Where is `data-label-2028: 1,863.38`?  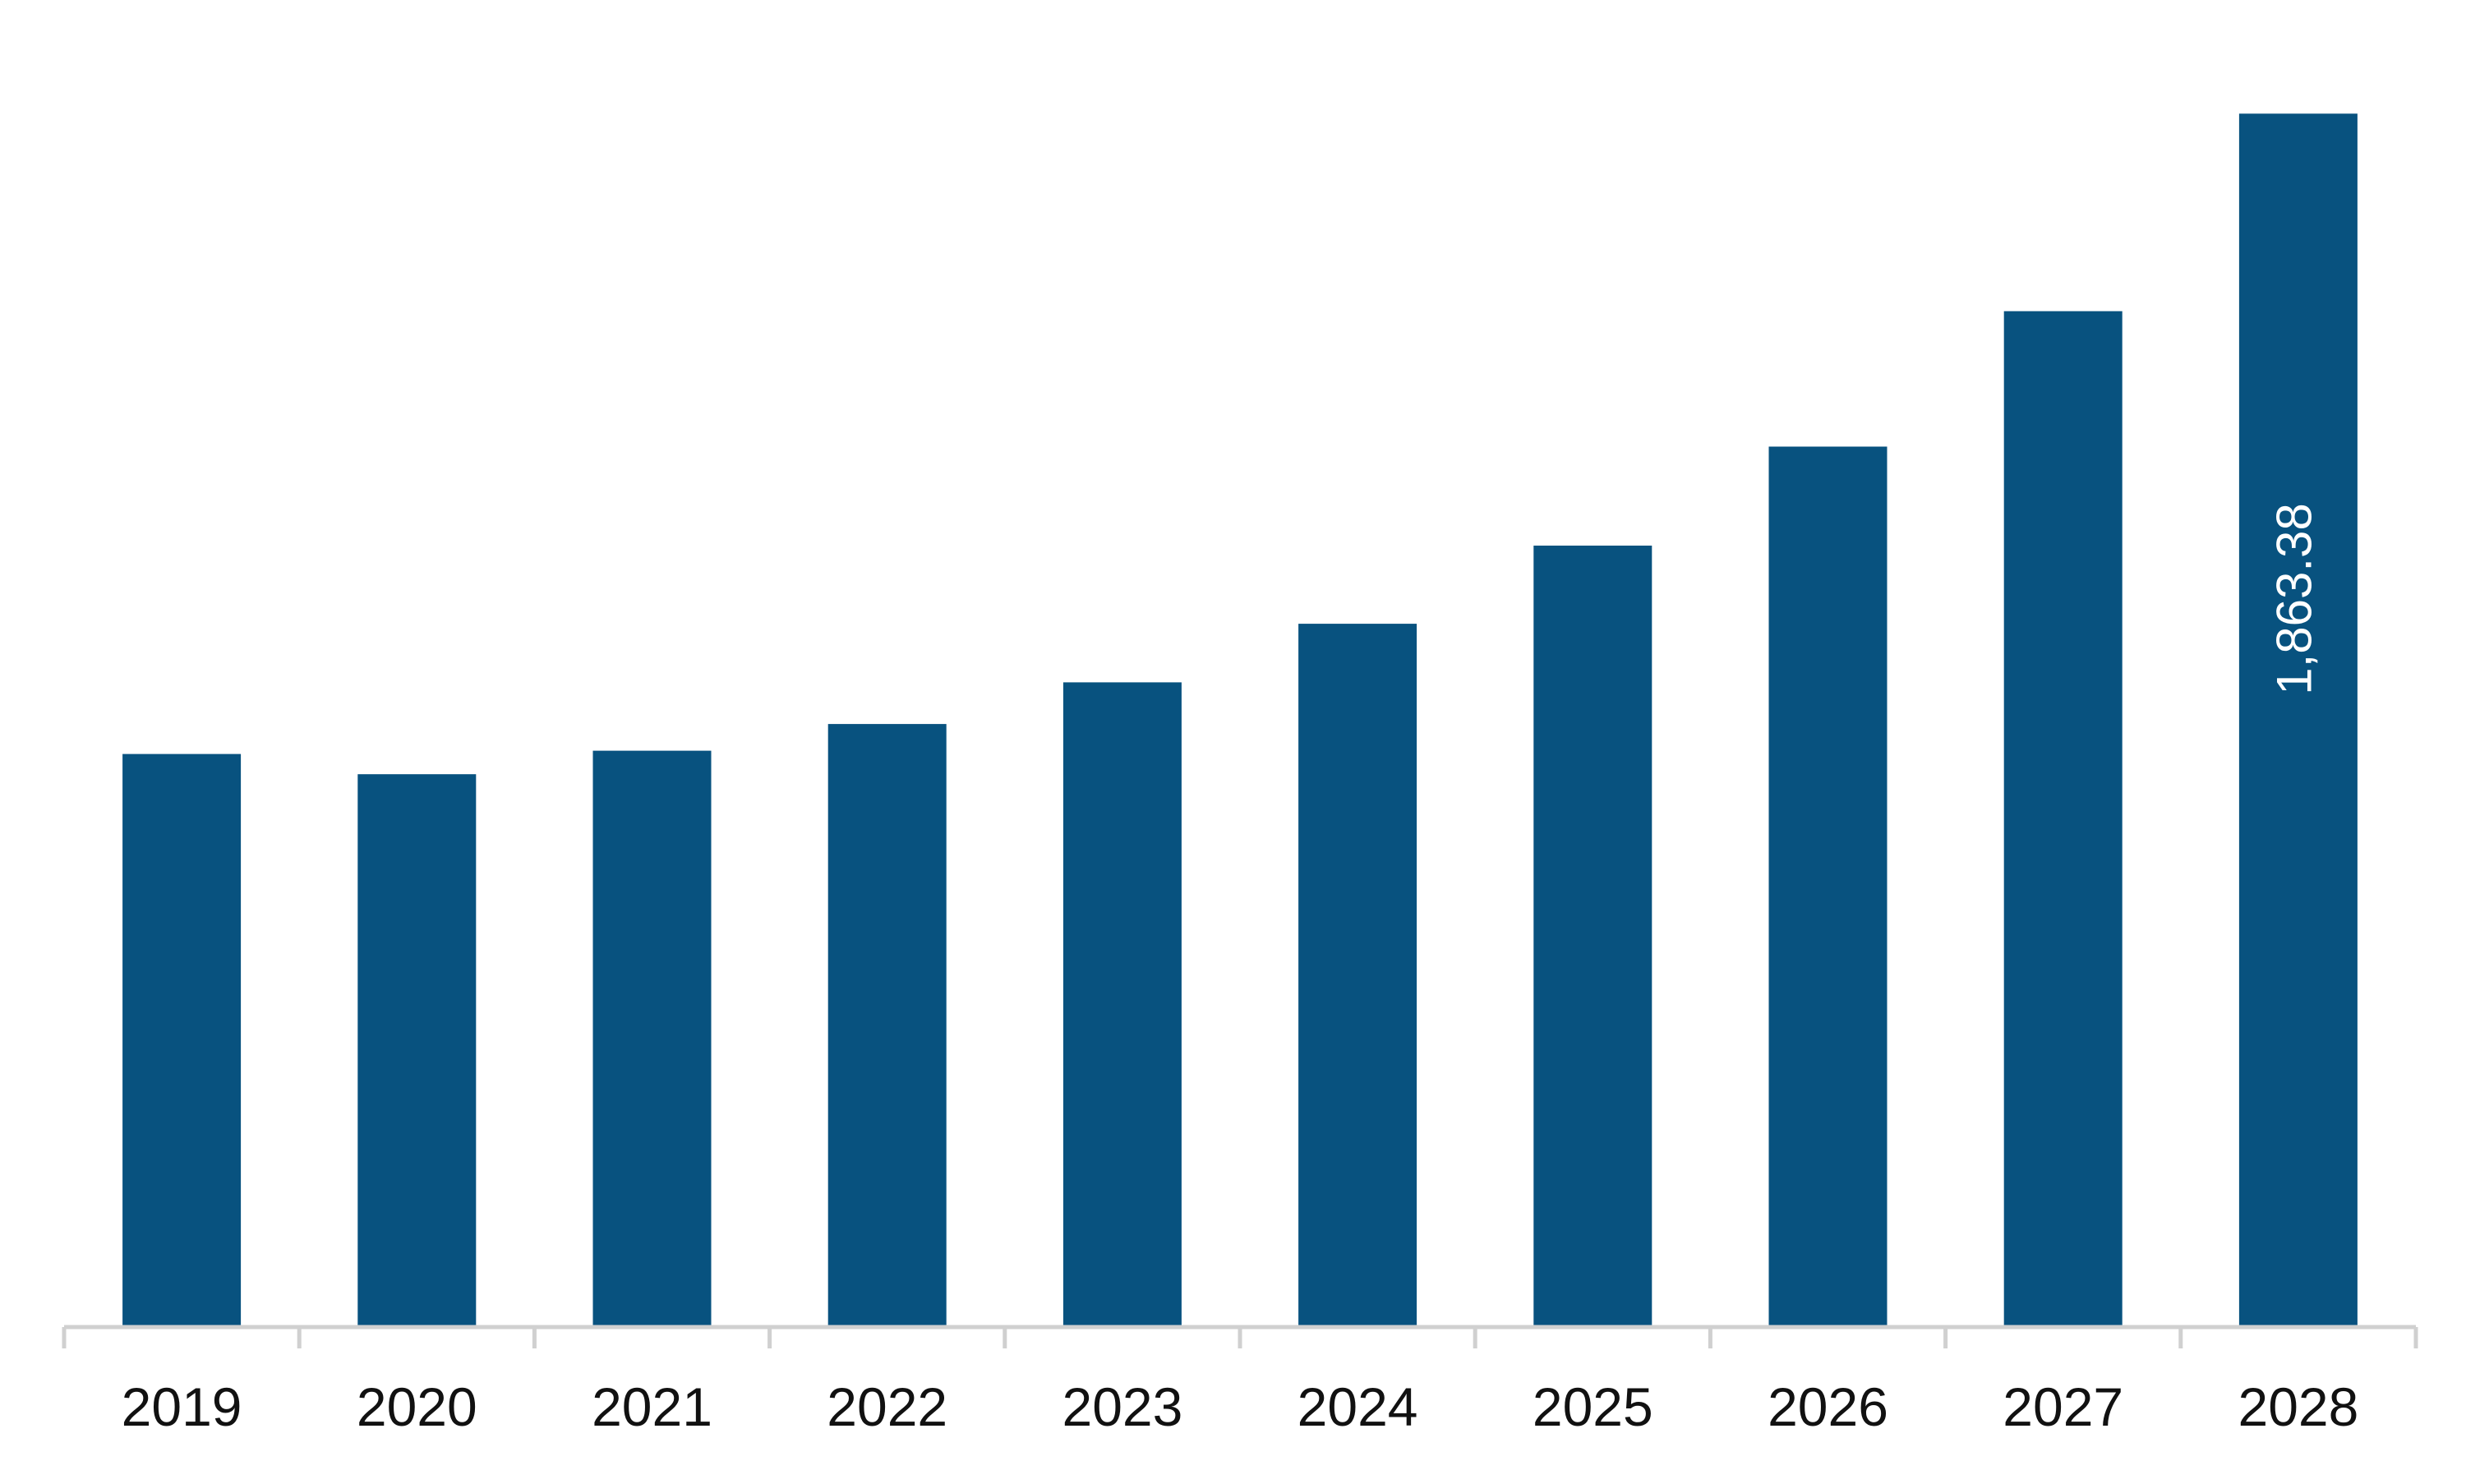 data-label-2028: 1,863.38 is located at coordinates (2295, 599).